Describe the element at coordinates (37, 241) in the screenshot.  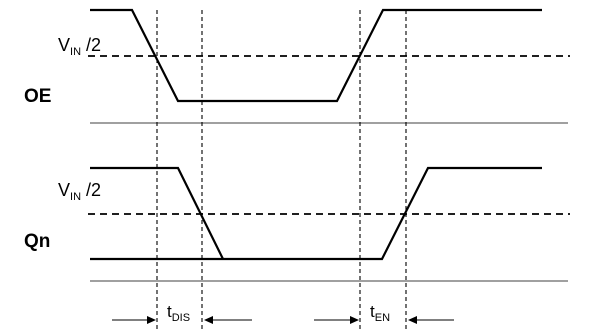
I see `qn-signal-label: Qn` at that location.